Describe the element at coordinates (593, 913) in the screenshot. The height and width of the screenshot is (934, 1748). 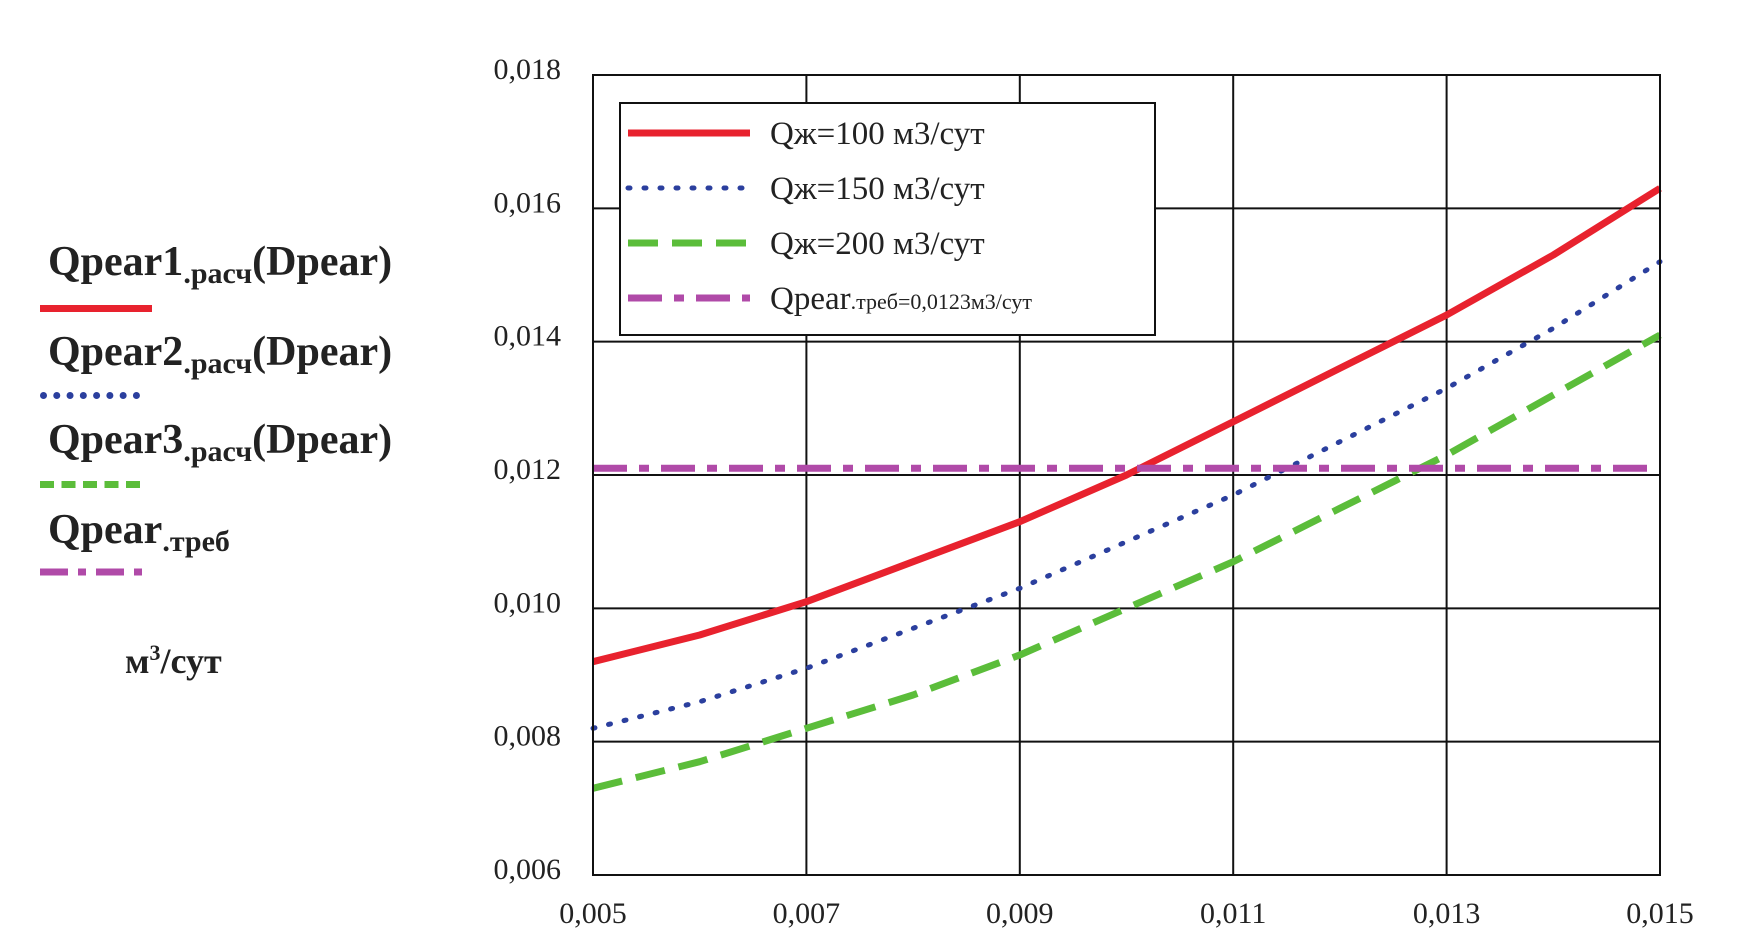
I see `x-tick-label: 0,005` at that location.